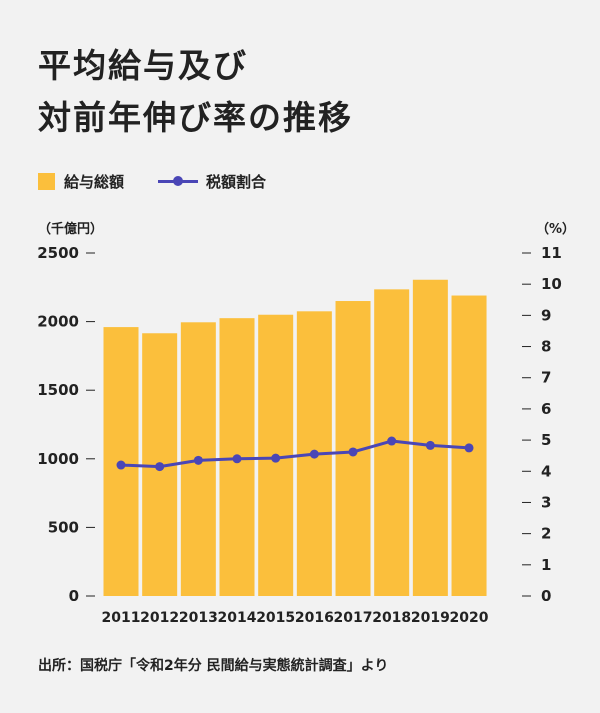 This screenshot has width=600, height=713. Describe the element at coordinates (63, 527) in the screenshot. I see `left-axis-tick-label: 500` at that location.